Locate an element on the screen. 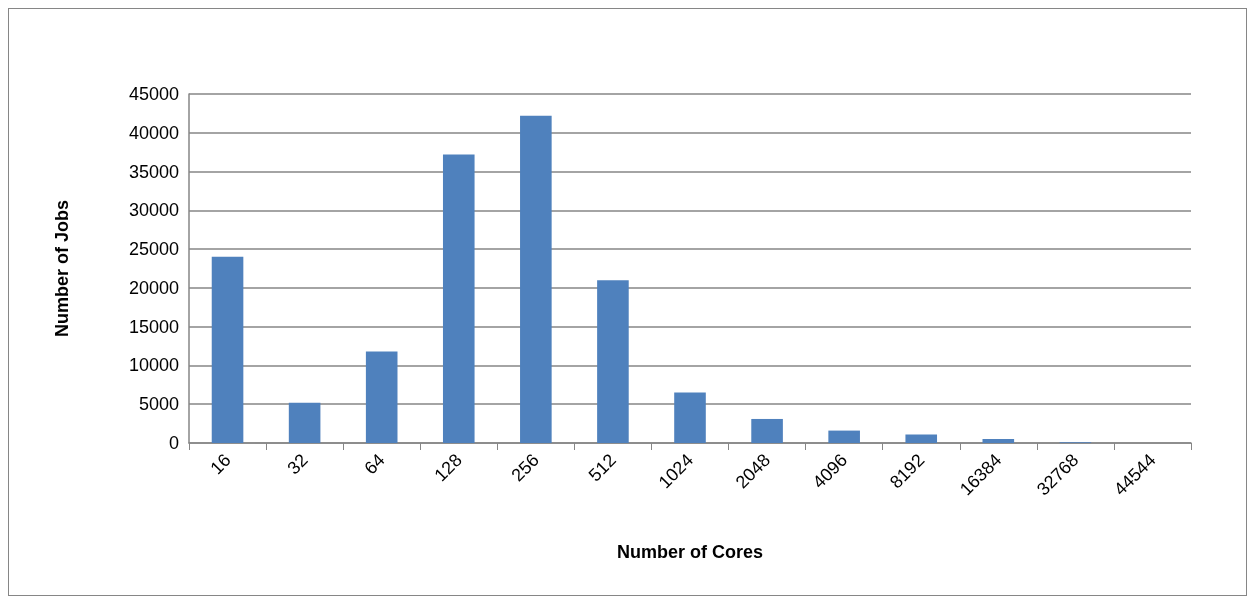 The image size is (1255, 604). y-tick-label: 30000 is located at coordinates (153, 210).